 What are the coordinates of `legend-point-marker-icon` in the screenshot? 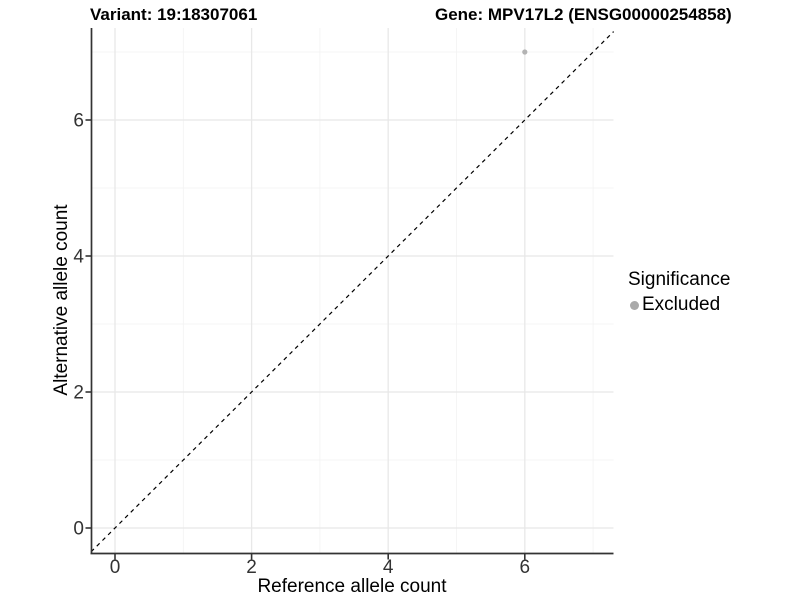 It's located at (634, 305).